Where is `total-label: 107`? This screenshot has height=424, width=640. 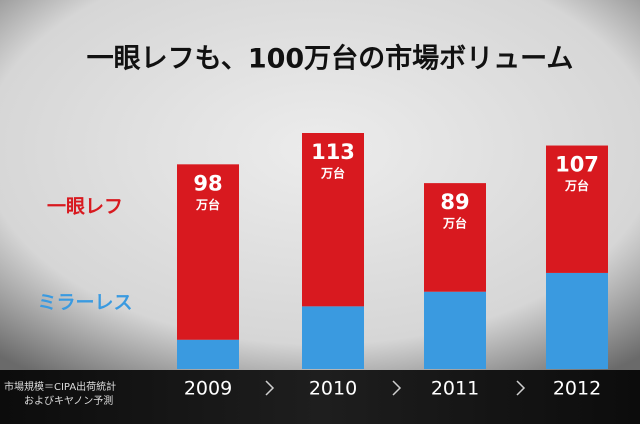
total-label: 107 is located at coordinates (577, 165).